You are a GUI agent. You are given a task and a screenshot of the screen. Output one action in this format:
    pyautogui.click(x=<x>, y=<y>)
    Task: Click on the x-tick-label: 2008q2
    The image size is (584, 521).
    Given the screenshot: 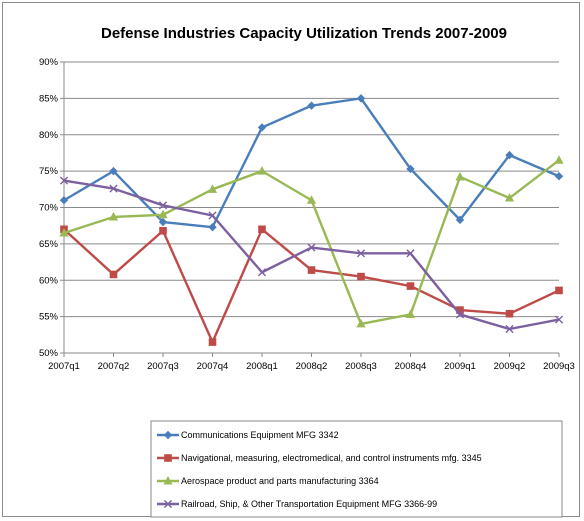 What is the action you would take?
    pyautogui.click(x=312, y=366)
    